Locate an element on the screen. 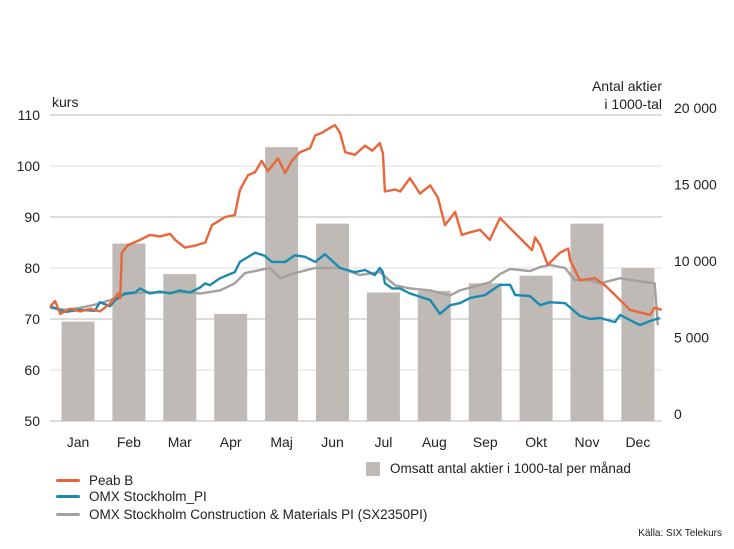 This screenshot has height=549, width=734. x-tick-label: Aug is located at coordinates (434, 442).